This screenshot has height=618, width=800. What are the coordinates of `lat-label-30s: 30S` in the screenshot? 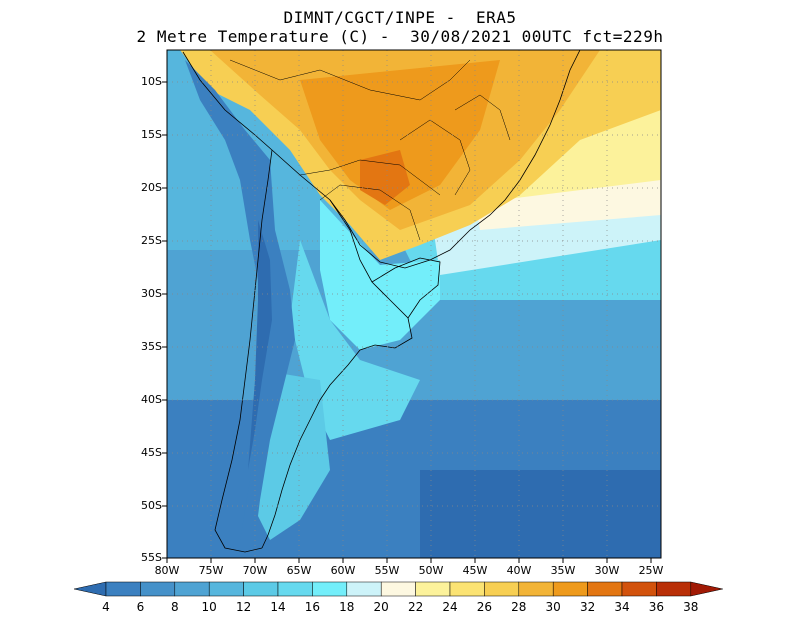 It's located at (151, 293).